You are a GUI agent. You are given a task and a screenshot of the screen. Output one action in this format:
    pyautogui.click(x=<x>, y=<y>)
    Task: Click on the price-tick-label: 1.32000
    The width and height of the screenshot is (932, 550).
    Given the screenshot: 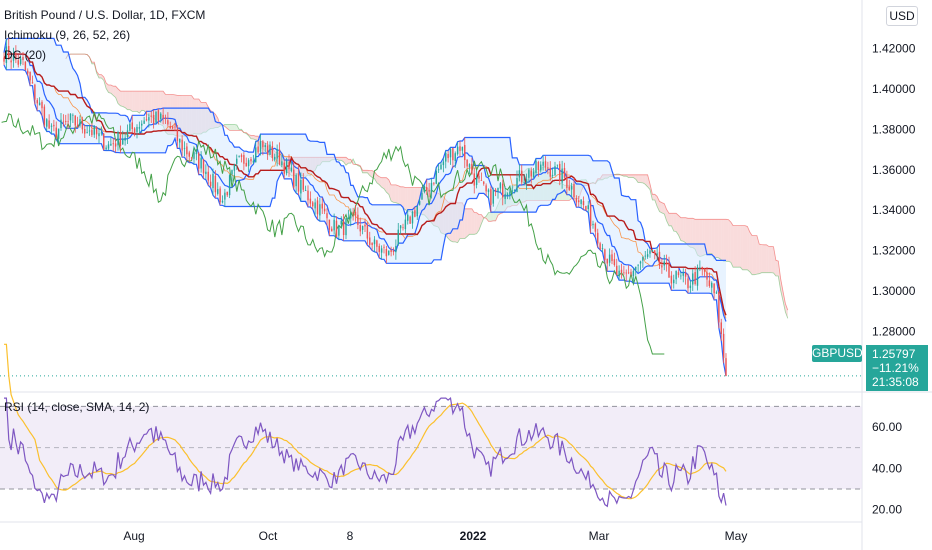 What is the action you would take?
    pyautogui.click(x=894, y=251)
    